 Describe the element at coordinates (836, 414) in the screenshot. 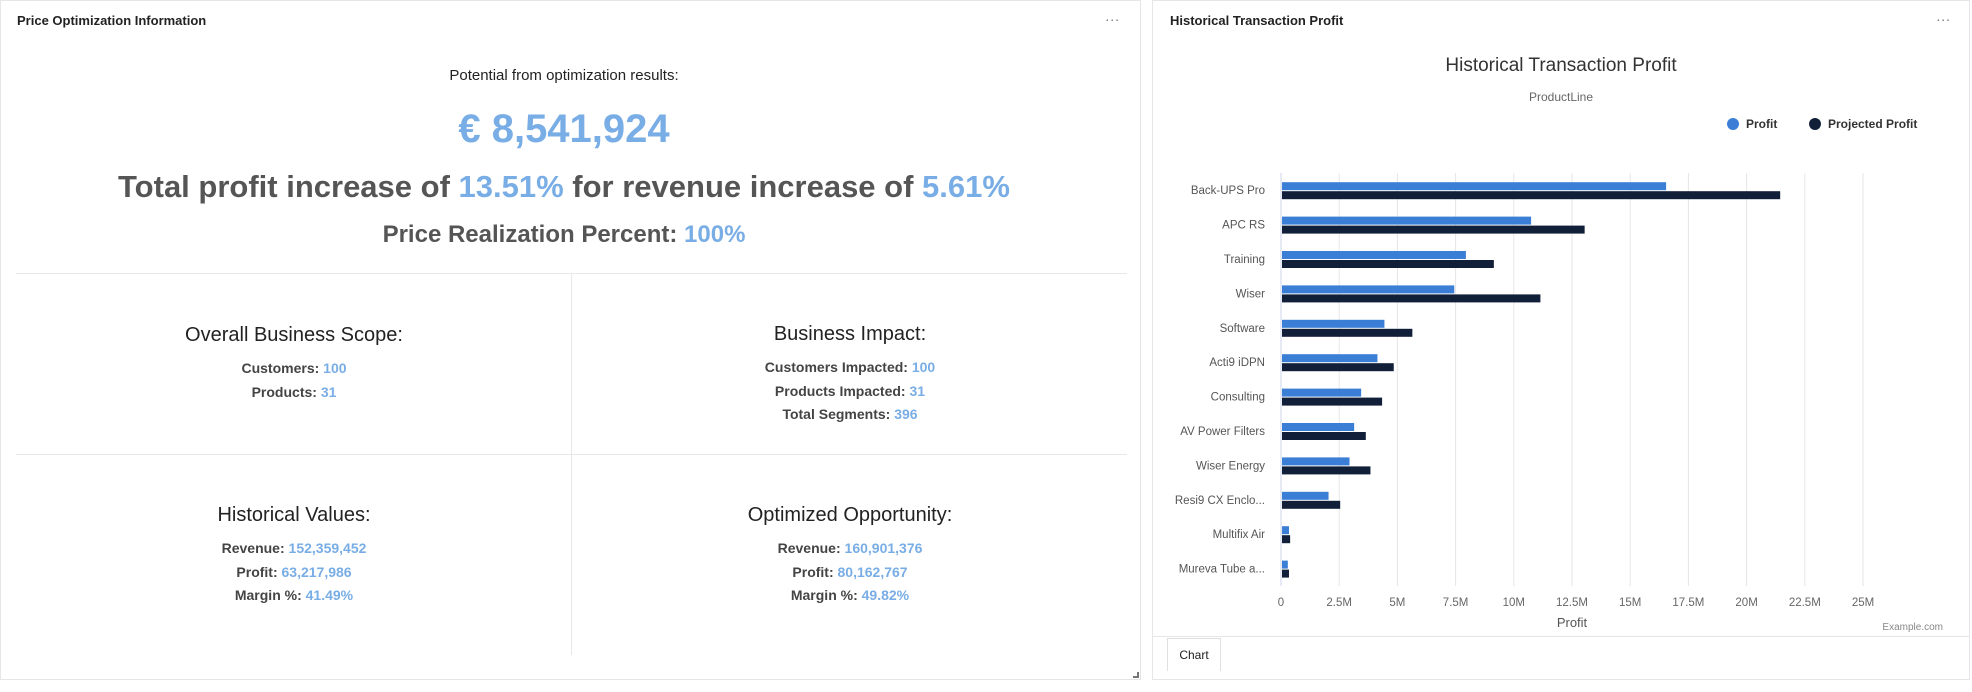

I see `metric-label: Total Segments:` at that location.